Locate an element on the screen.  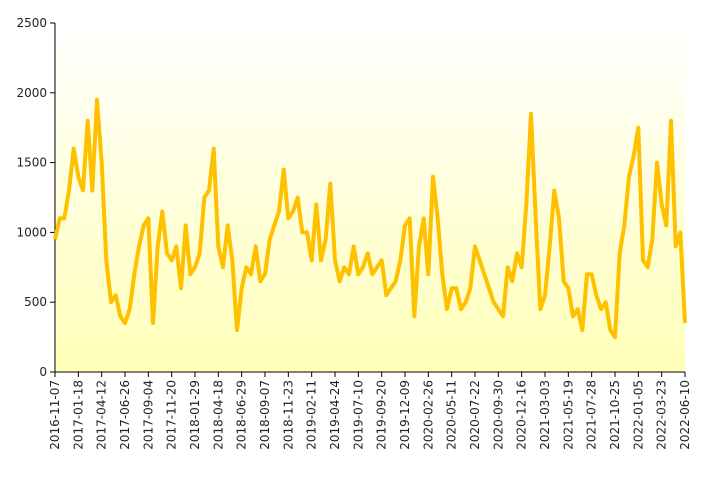
x-tick-label: 2017-11-20 is located at coordinates (172, 415).